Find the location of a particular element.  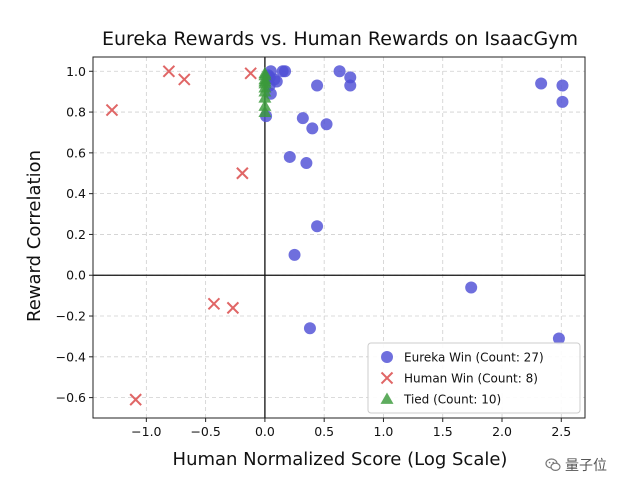

series-triangle is located at coordinates (265, 91).